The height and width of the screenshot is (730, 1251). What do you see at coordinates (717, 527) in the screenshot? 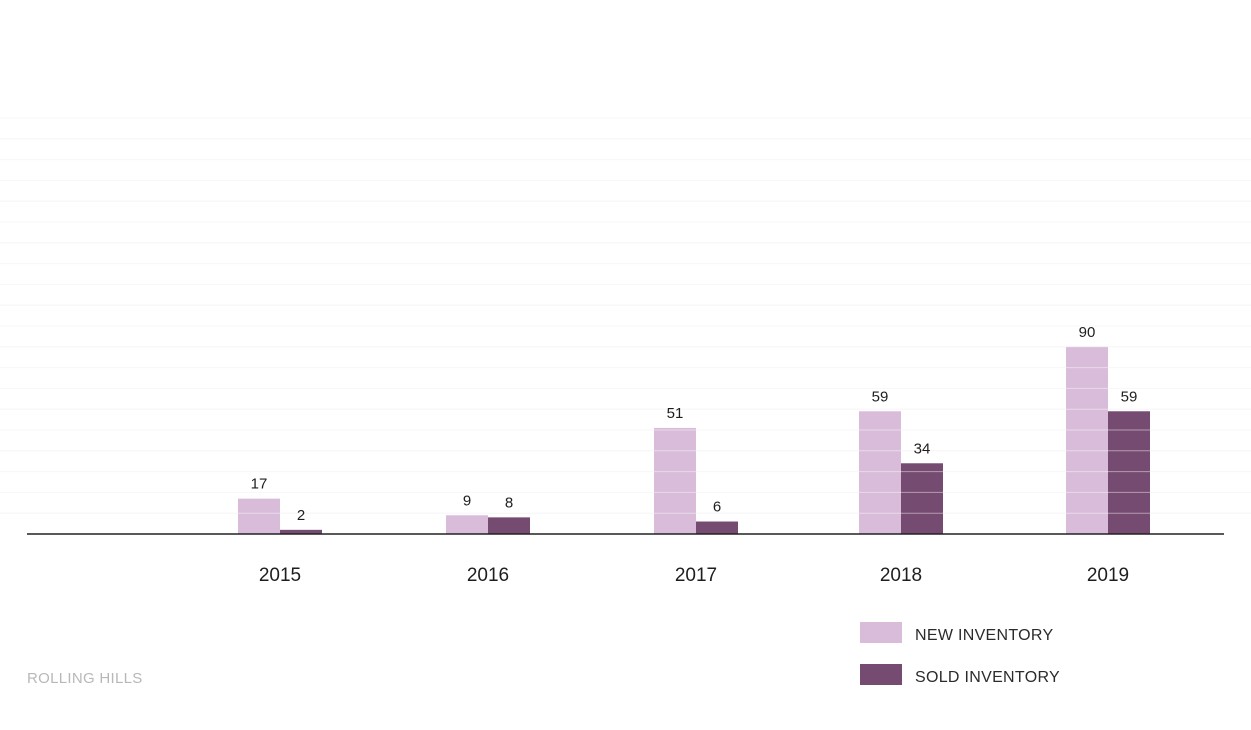
I see `bar-sold-inventory-2017` at bounding box center [717, 527].